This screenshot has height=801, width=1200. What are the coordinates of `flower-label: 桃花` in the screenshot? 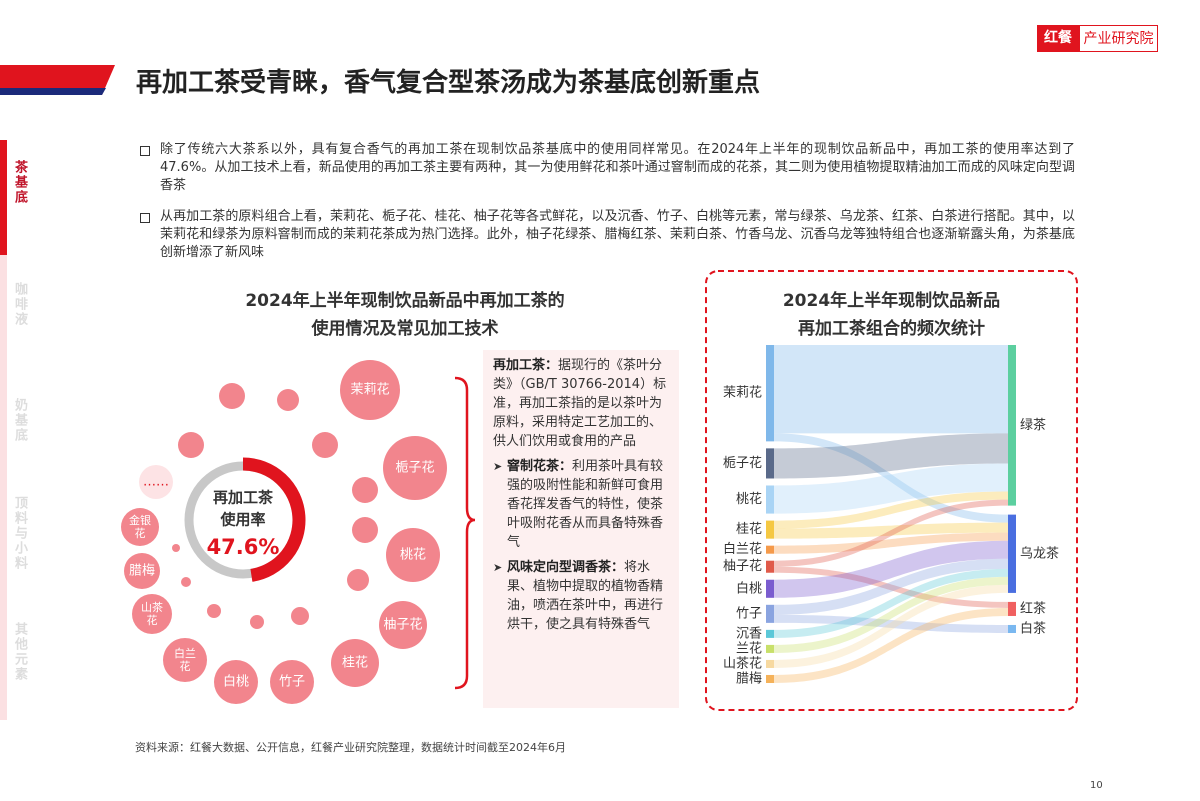 It's located at (413, 555).